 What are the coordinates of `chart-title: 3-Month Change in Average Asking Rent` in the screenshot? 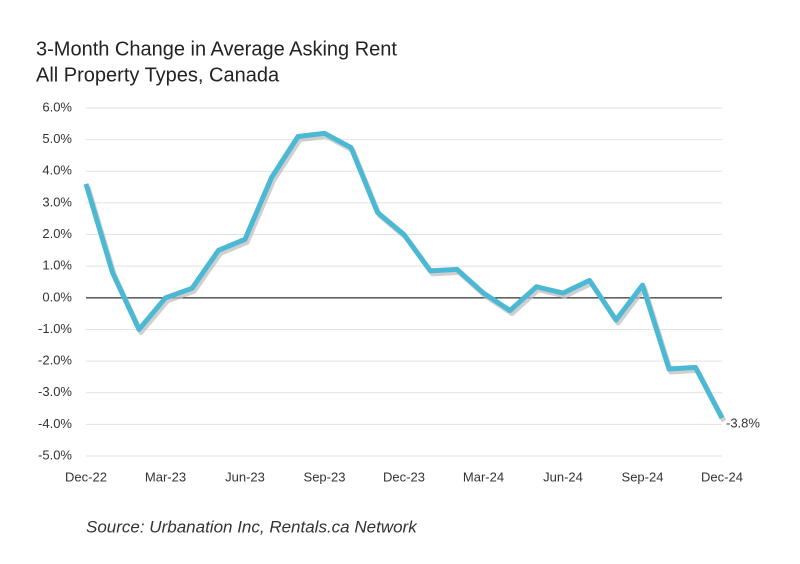 It's located at (216, 49).